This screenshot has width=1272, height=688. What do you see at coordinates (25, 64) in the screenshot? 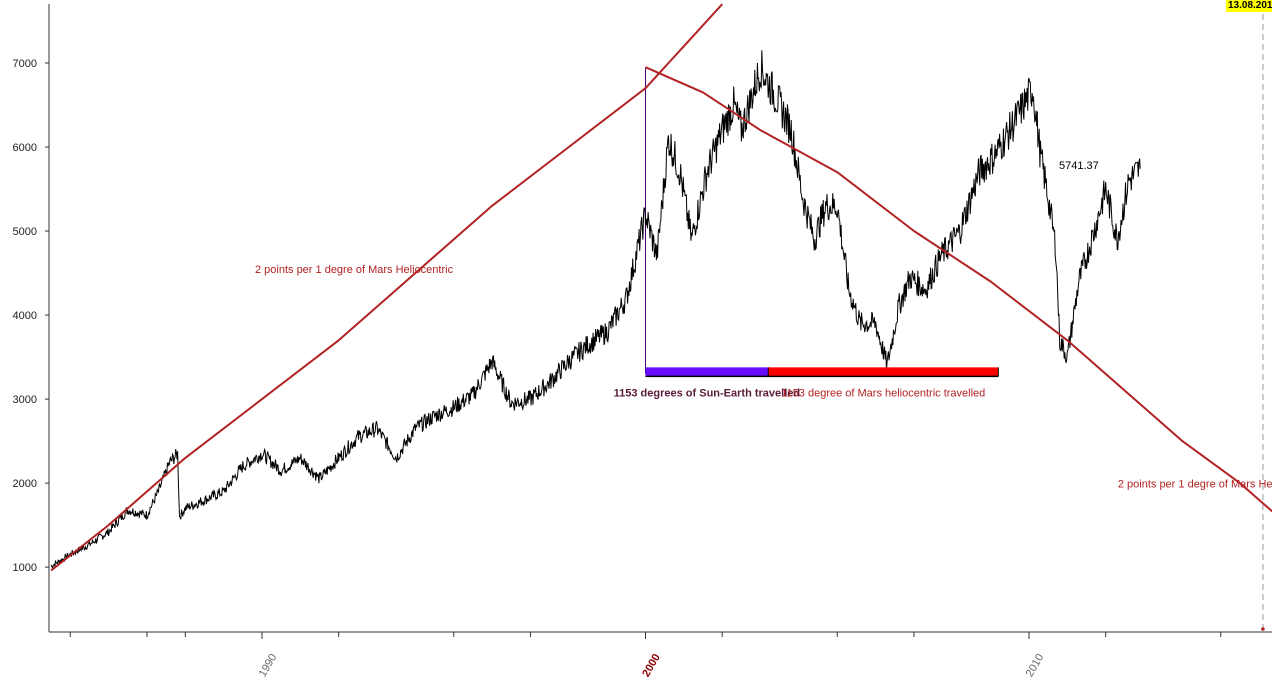
I see `y-tick-label: 7000` at bounding box center [25, 64].